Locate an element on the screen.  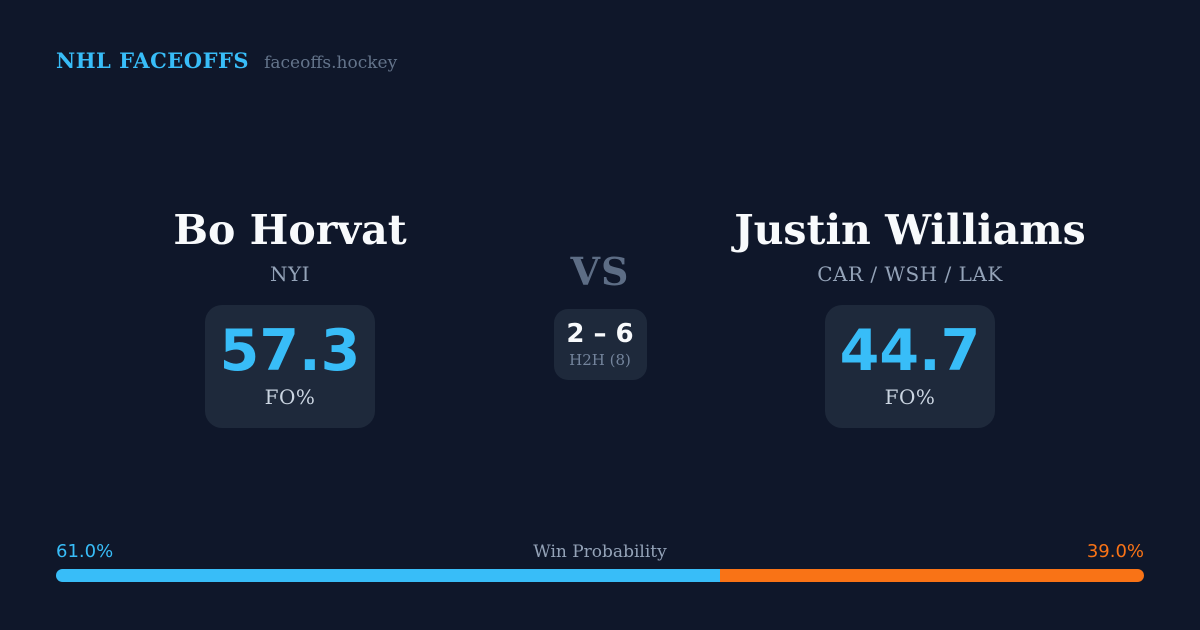
win-probability-section: 61.0% Win Probability 39.0% is located at coordinates (600, 561).